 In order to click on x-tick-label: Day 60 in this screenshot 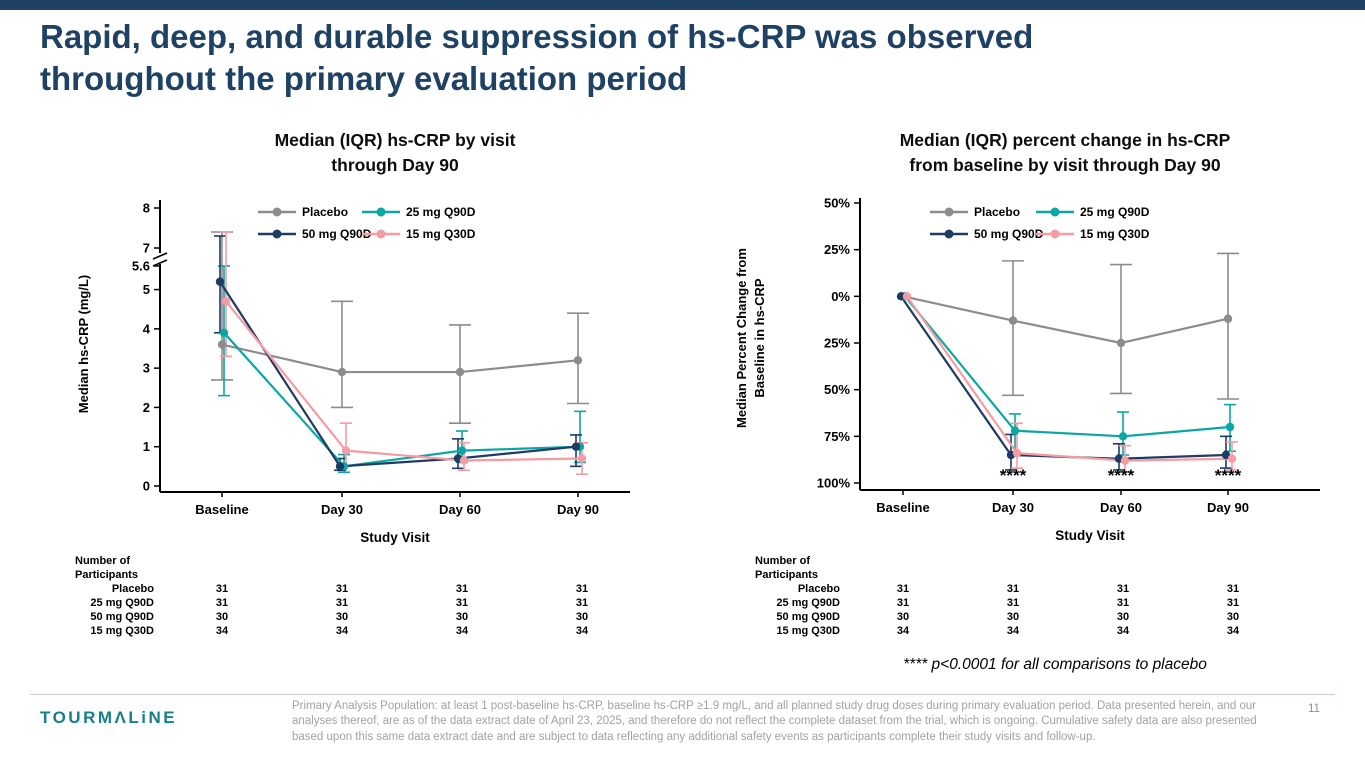, I will do `click(1121, 507)`.